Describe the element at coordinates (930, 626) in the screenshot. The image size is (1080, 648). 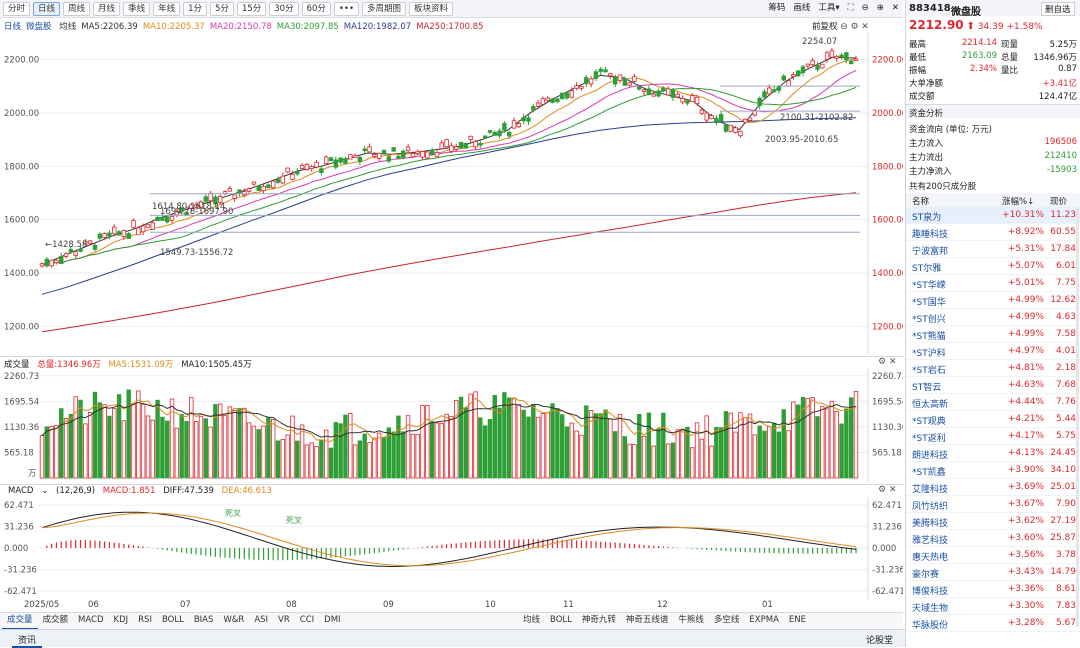
I see `component-name: 华脉股份` at that location.